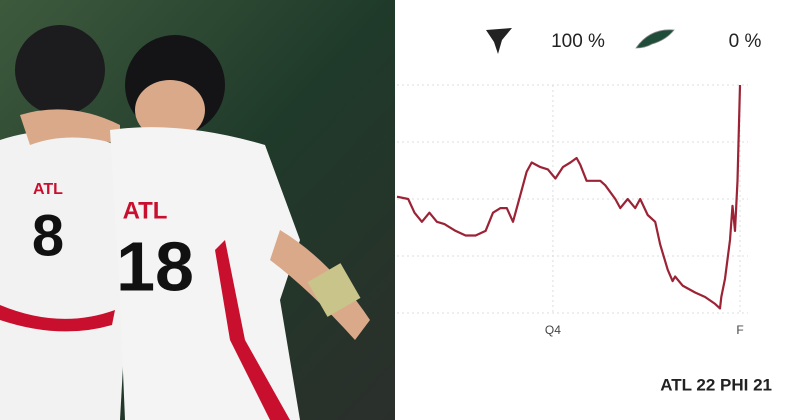  What do you see at coordinates (745, 41) in the screenshot?
I see `team-percentage: 0 %` at bounding box center [745, 41].